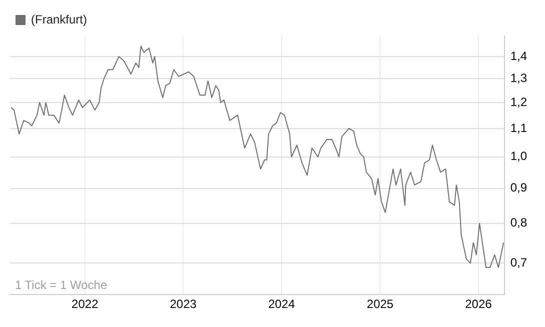 This screenshot has width=545, height=327. What do you see at coordinates (519, 127) in the screenshot?
I see `y-tick-label: 1,1` at bounding box center [519, 127].